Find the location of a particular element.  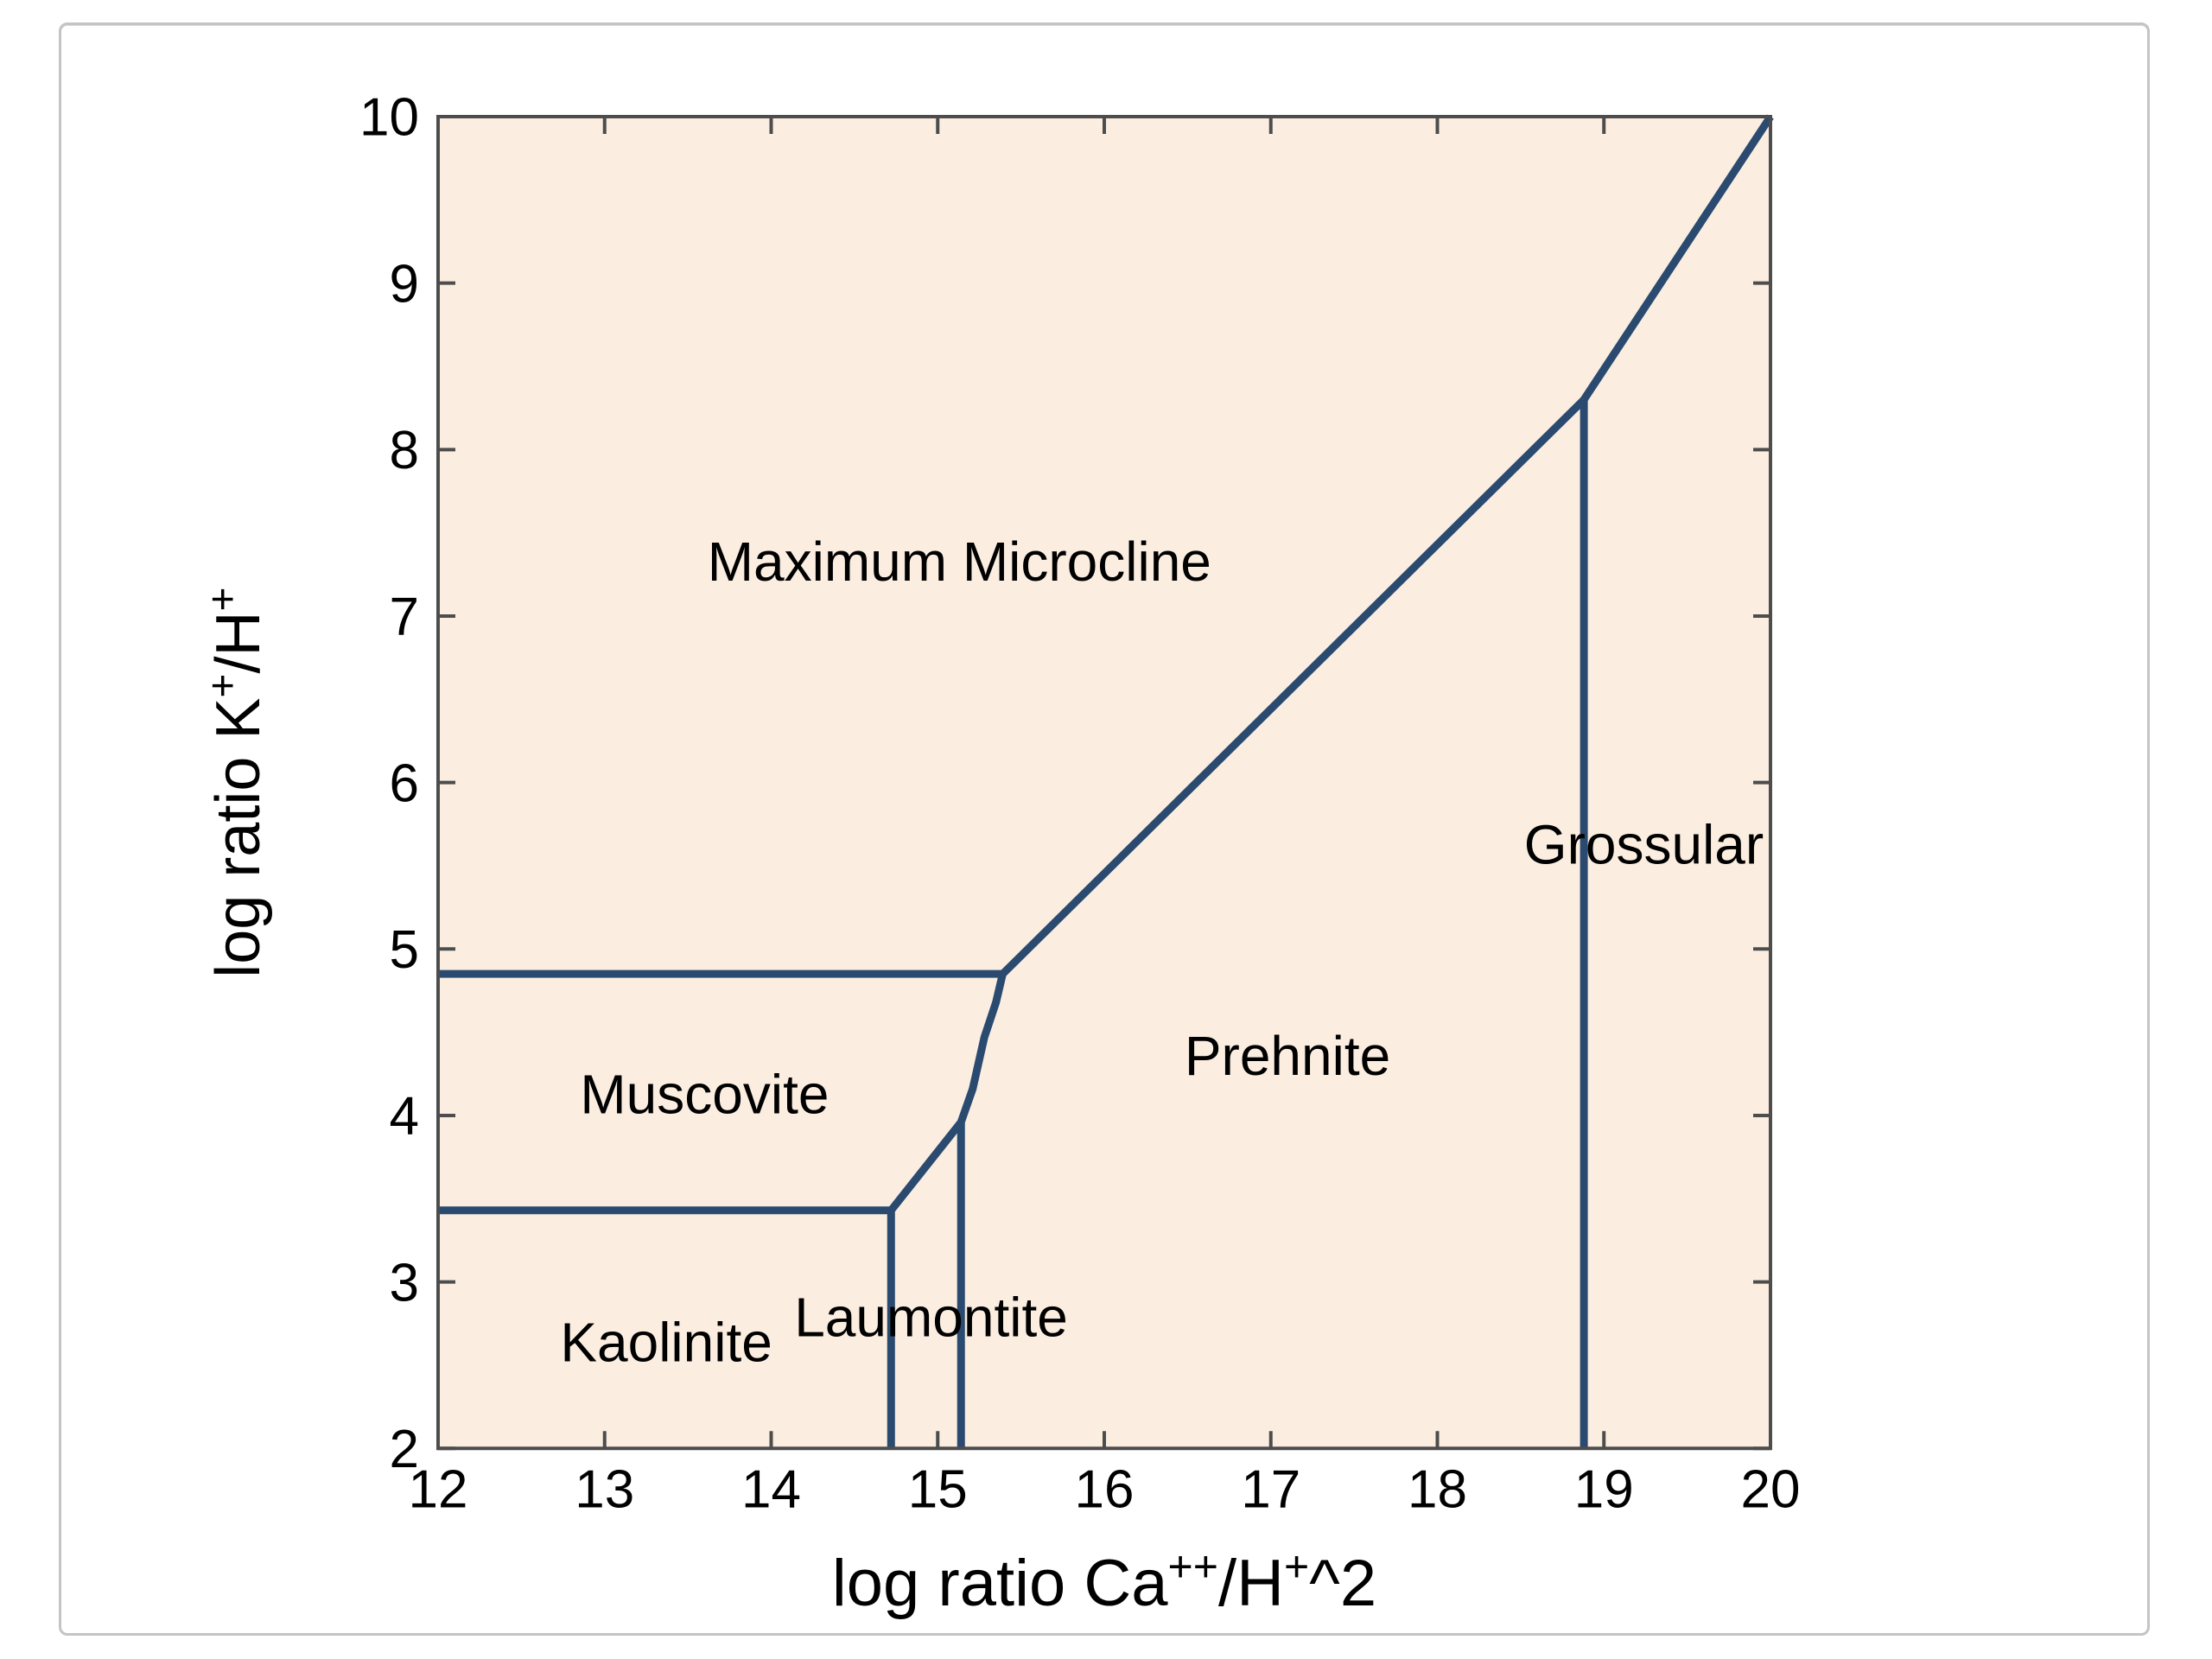

x-tick-label: 17 is located at coordinates (1270, 1489).